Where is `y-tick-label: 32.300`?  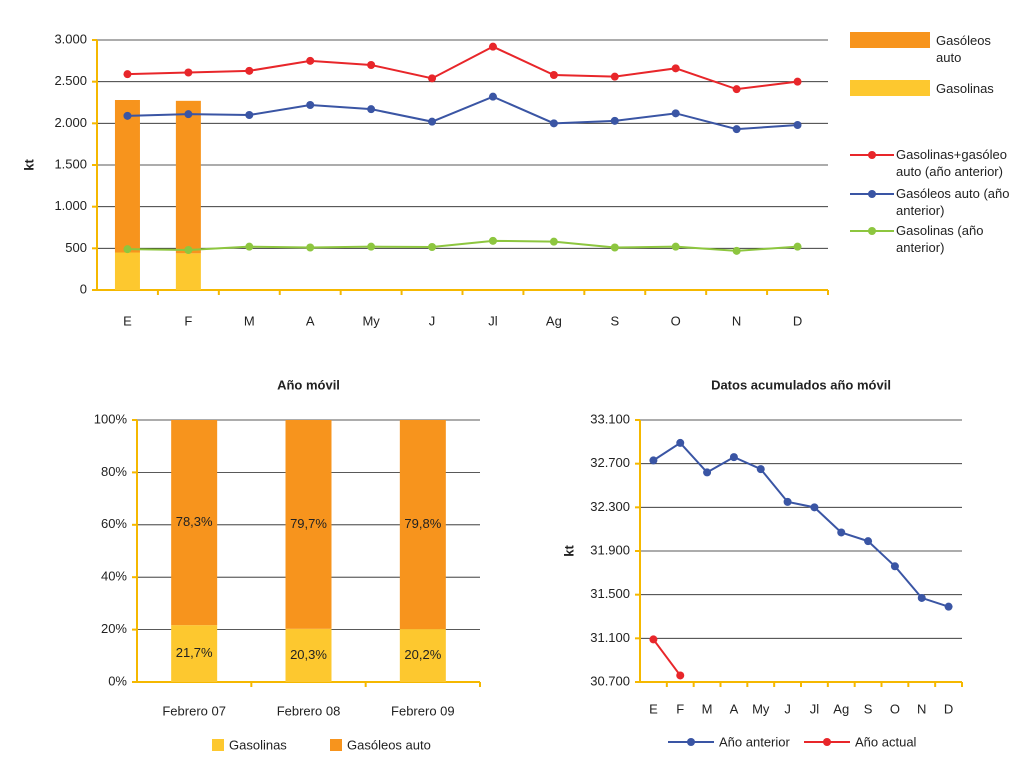
y-tick-label: 32.300 is located at coordinates (610, 506).